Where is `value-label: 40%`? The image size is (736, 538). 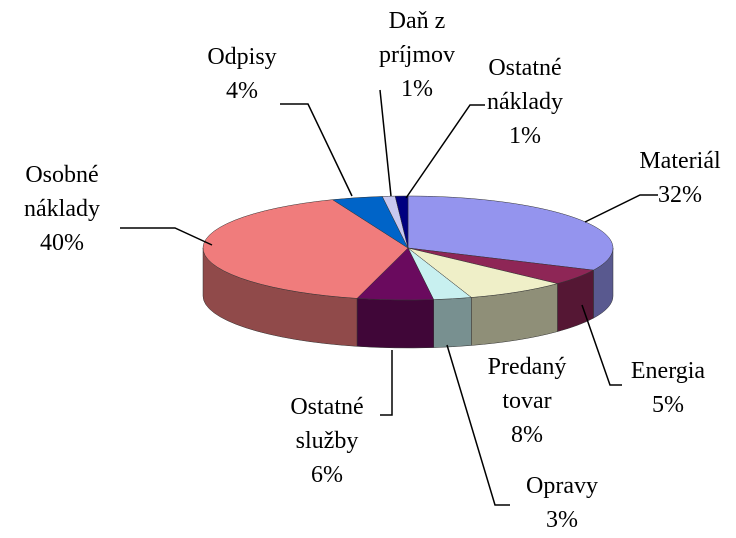 value-label: 40% is located at coordinates (62, 243).